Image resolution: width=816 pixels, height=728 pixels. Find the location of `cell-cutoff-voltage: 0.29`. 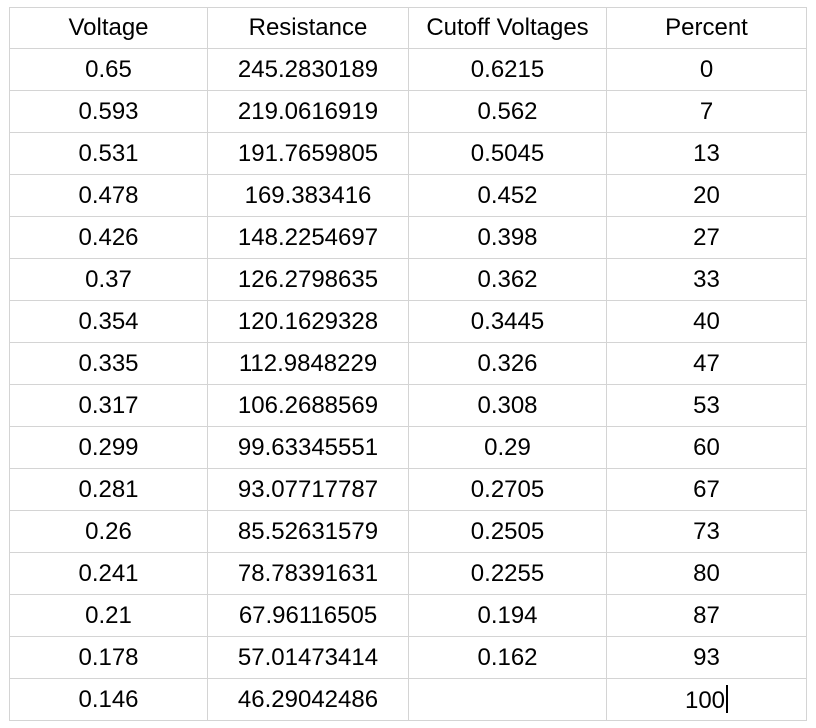

cell-cutoff-voltage: 0.29 is located at coordinates (507, 447).